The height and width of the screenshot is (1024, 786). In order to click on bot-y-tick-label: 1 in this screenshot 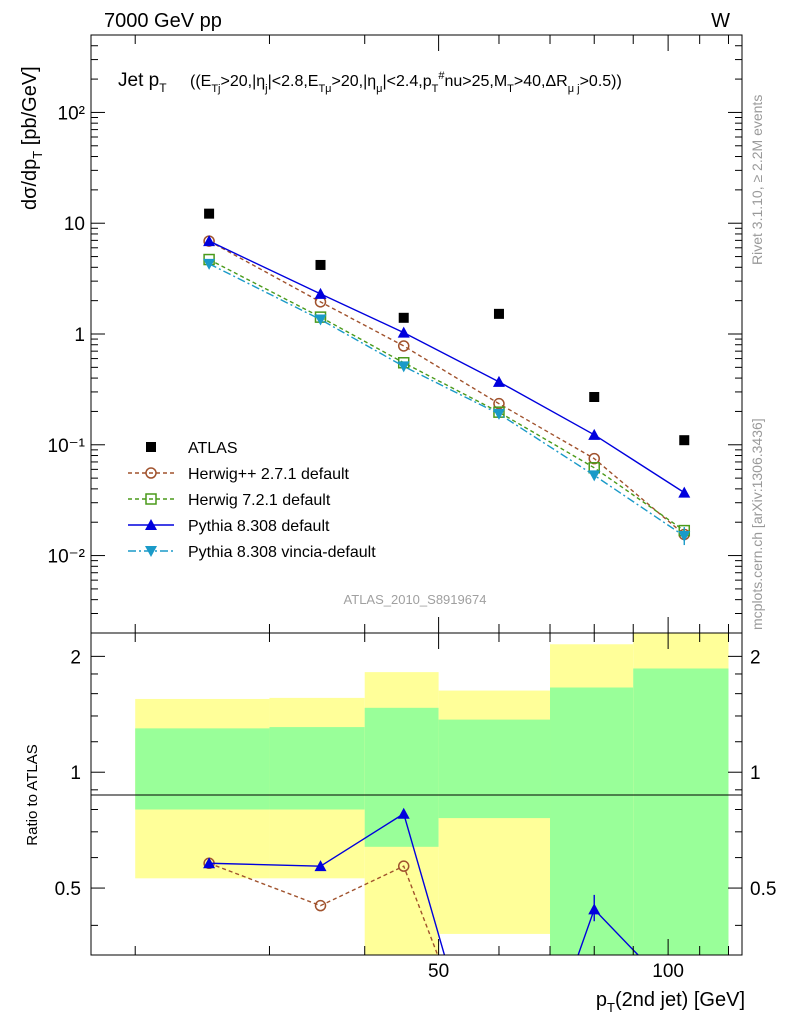, I will do `click(75, 773)`.